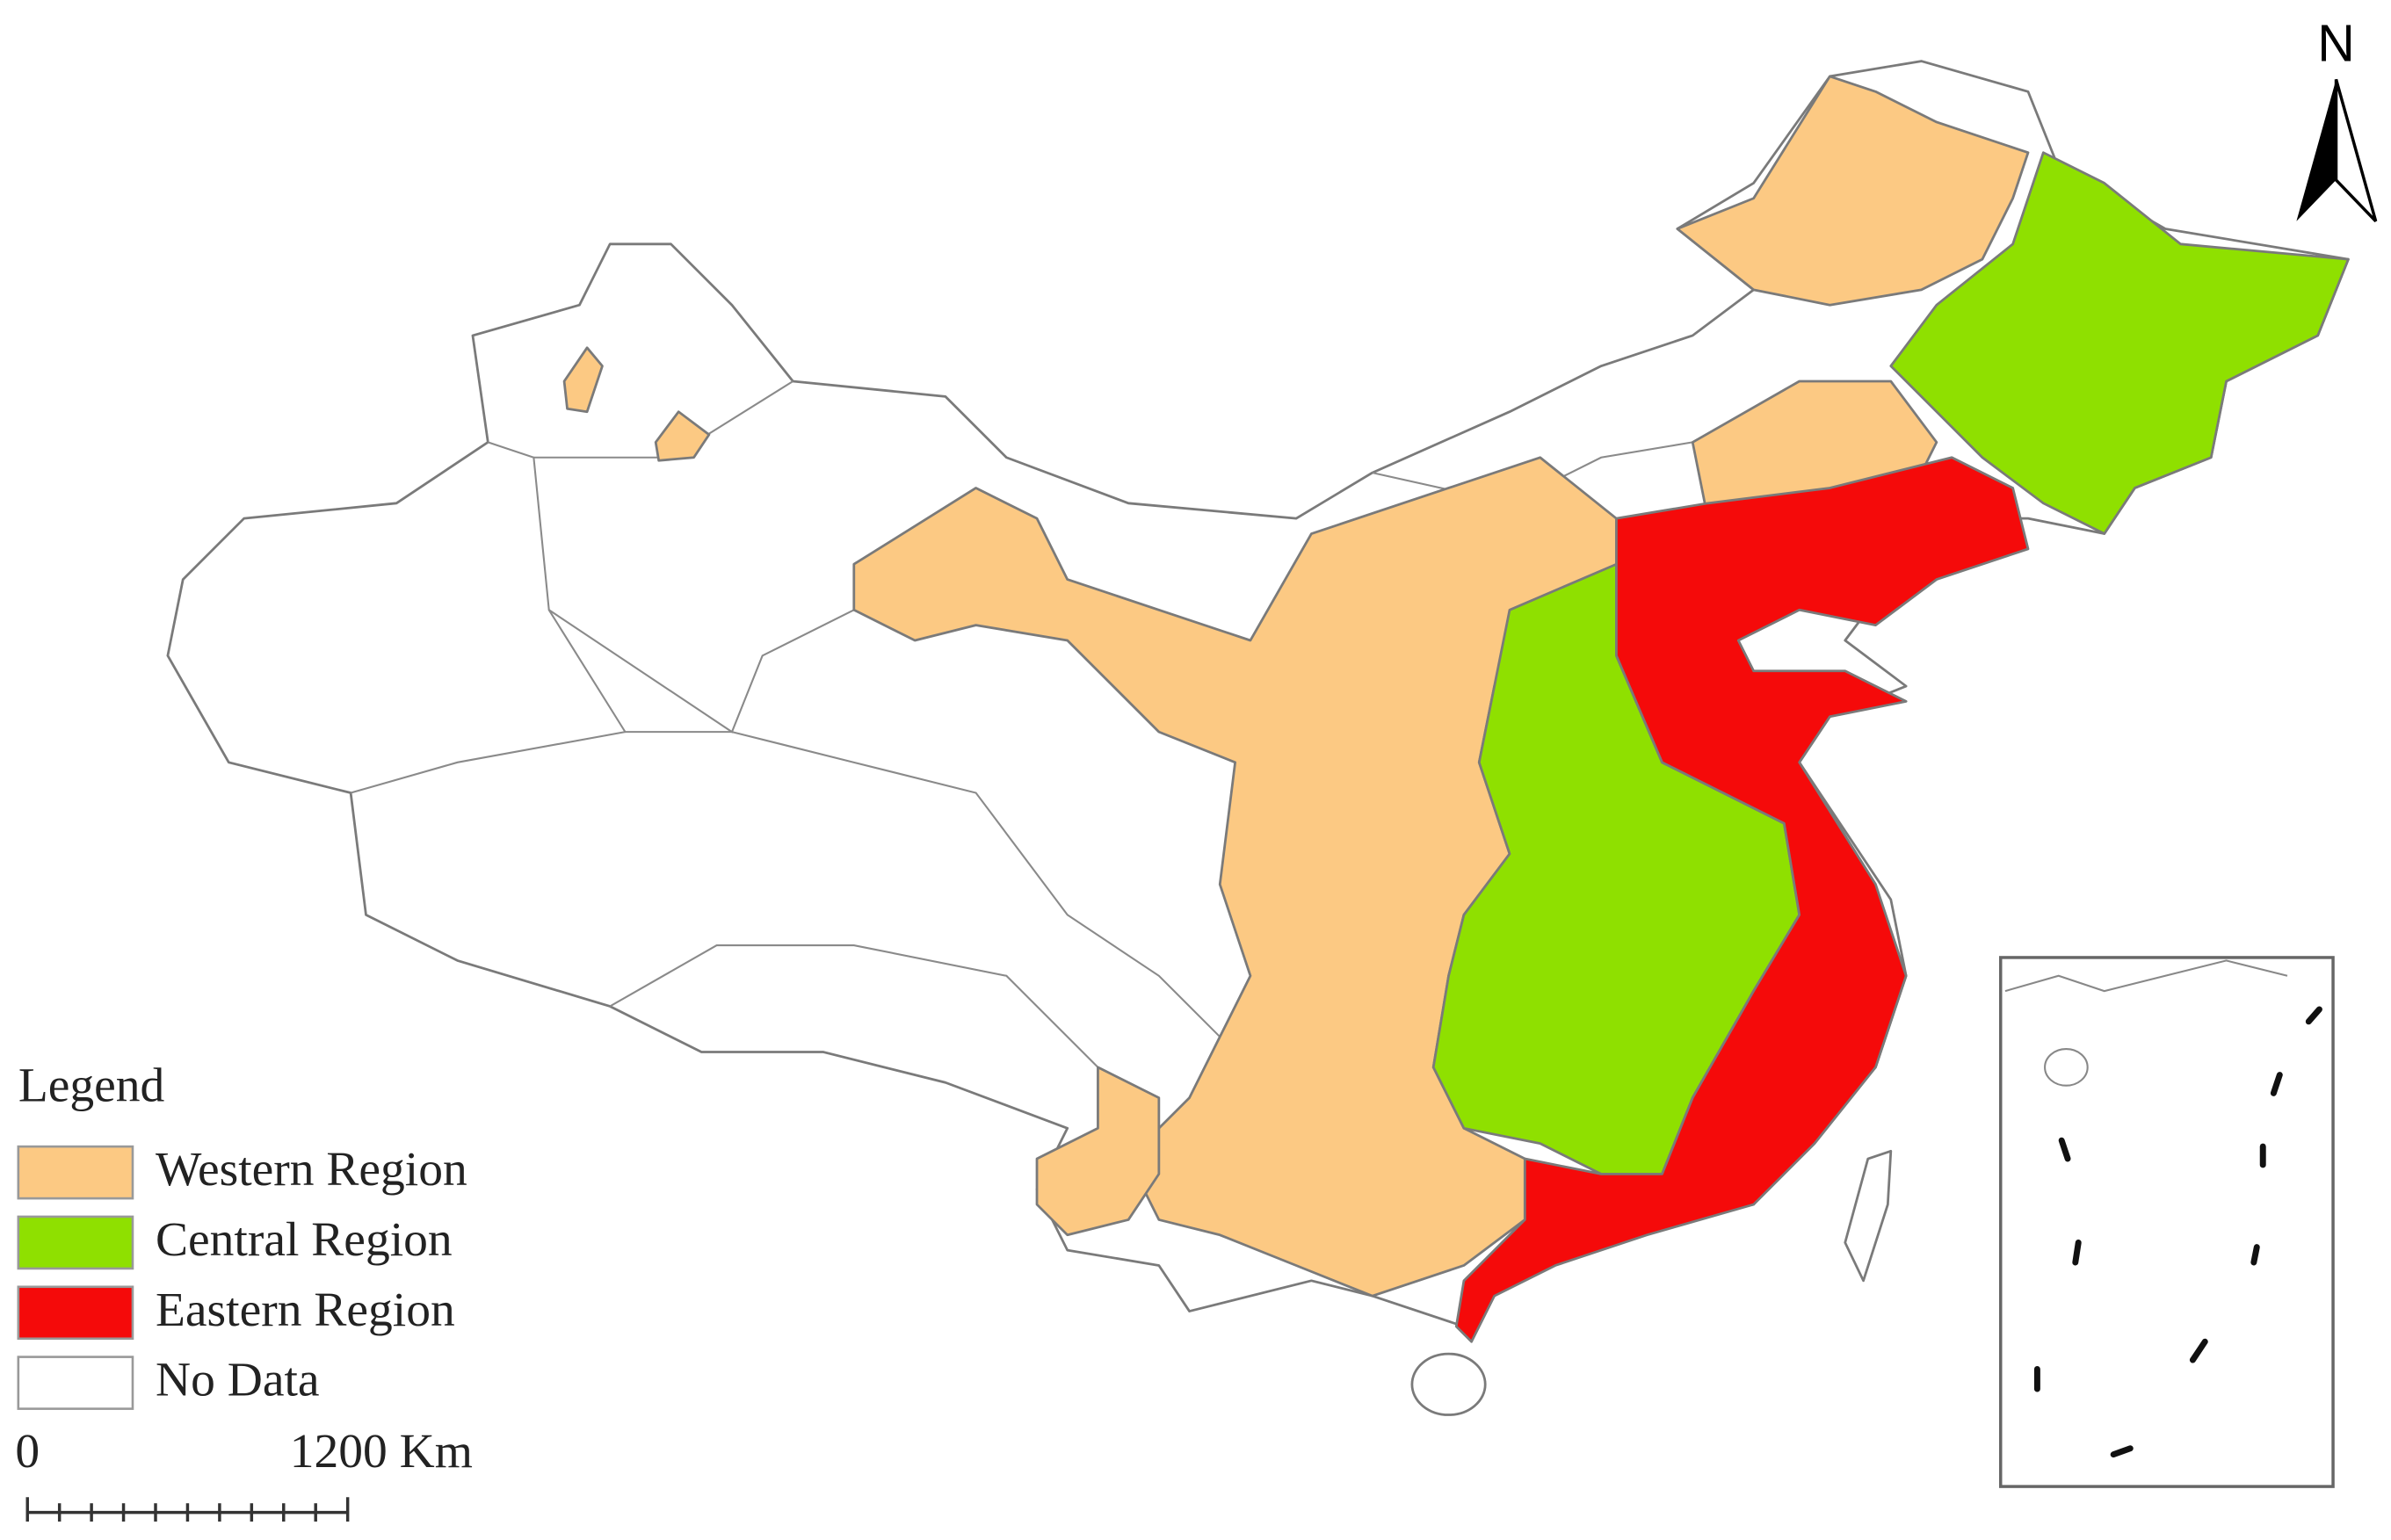 This screenshot has height=1540, width=2391. I want to click on legend-label: Central Region, so click(304, 1240).